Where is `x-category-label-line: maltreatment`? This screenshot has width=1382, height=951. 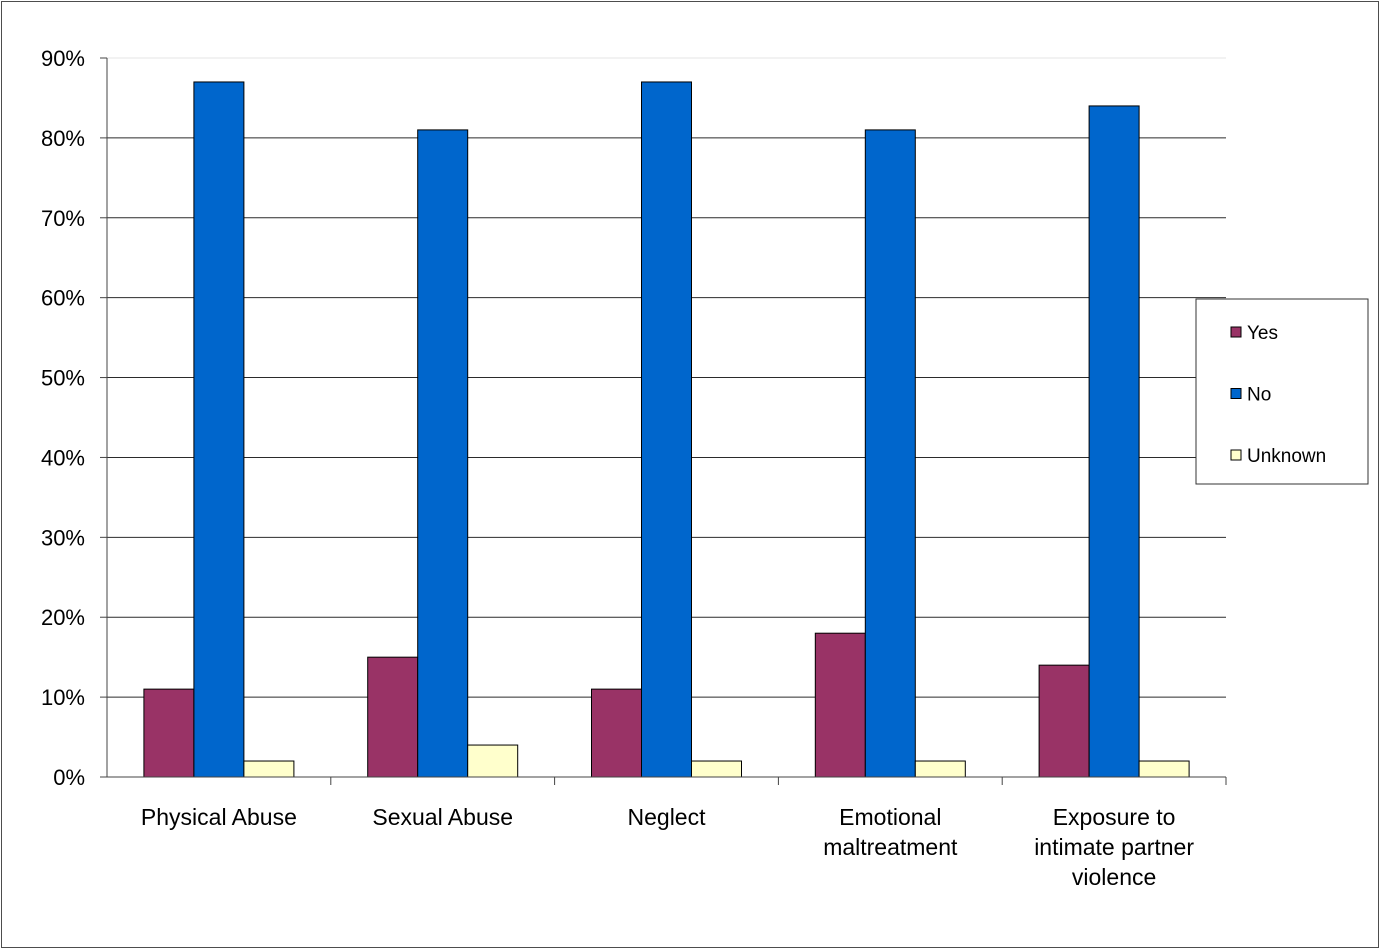 x-category-label-line: maltreatment is located at coordinates (890, 847).